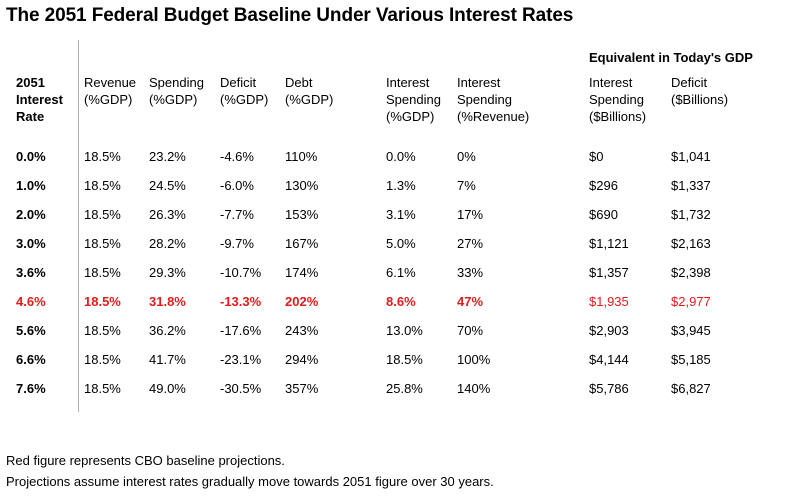  Describe the element at coordinates (167, 330) in the screenshot. I see `cell-spending: 36.2%` at that location.